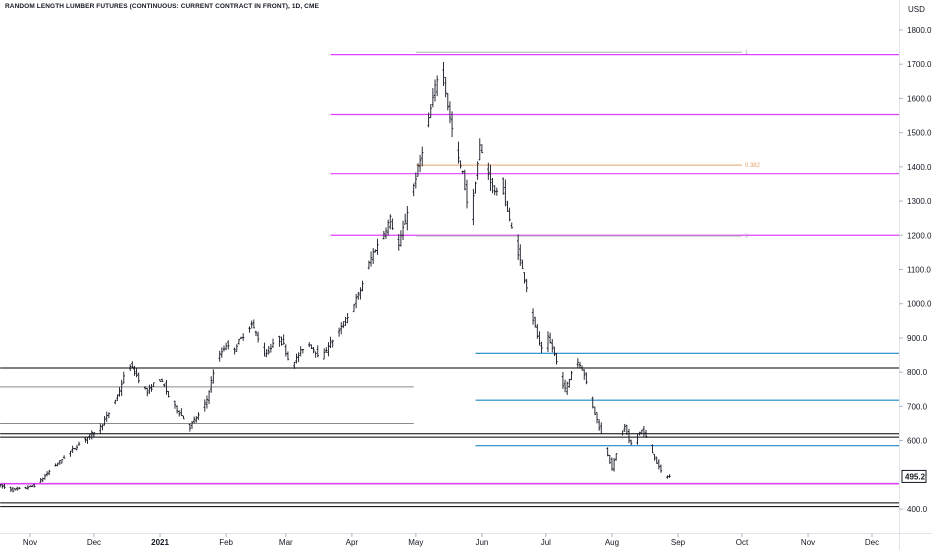  What do you see at coordinates (588, 145) in the screenshot?
I see `fib-retracement: 1 0.382 0` at bounding box center [588, 145].